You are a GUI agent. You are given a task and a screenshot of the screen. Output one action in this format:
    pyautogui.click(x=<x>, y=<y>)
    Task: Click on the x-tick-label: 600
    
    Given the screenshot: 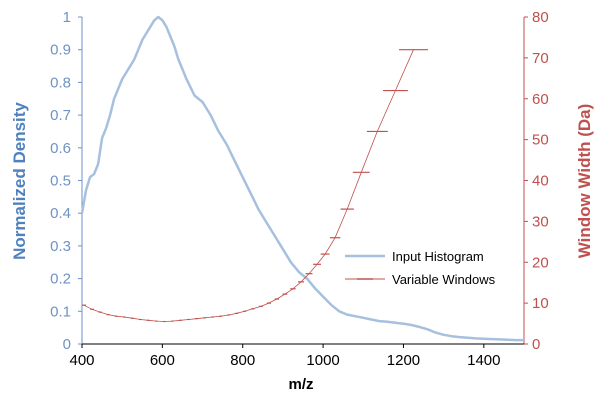 What is the action you would take?
    pyautogui.click(x=162, y=360)
    